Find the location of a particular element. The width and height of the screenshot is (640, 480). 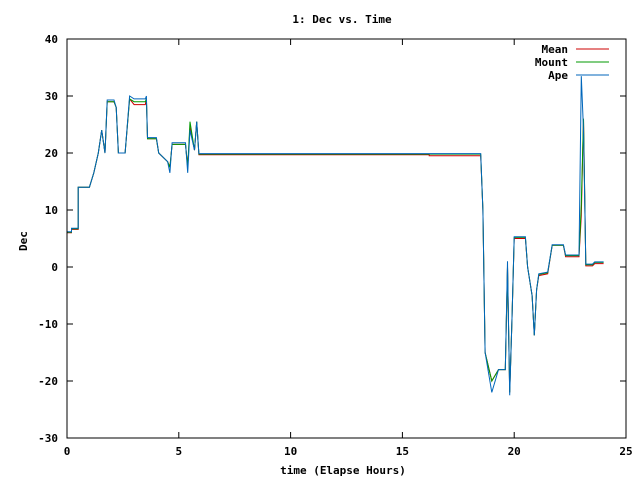

y-tick-label: 10 is located at coordinates (51, 210).